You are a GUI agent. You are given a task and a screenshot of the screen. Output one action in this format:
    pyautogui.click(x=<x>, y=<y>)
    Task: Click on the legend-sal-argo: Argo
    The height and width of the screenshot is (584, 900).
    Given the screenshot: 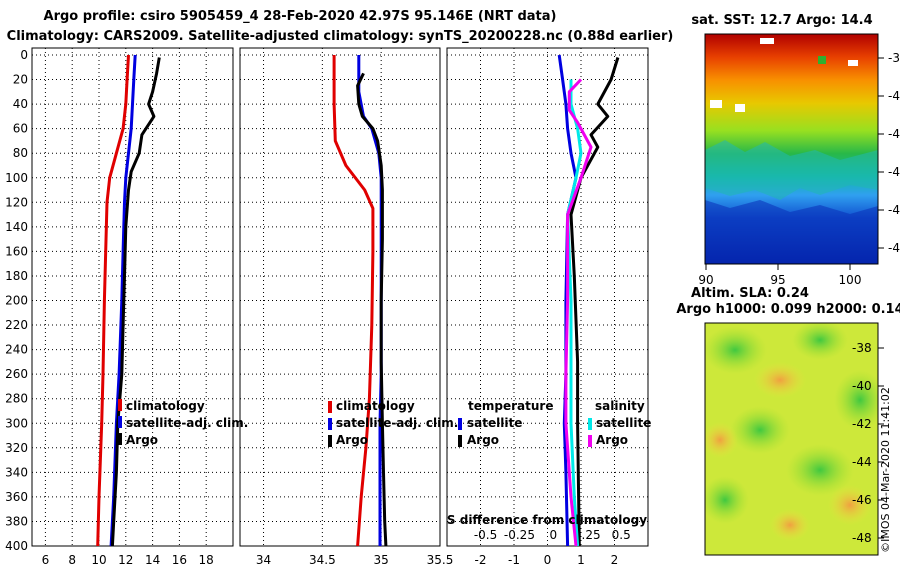 What is the action you would take?
    pyautogui.click(x=612, y=440)
    